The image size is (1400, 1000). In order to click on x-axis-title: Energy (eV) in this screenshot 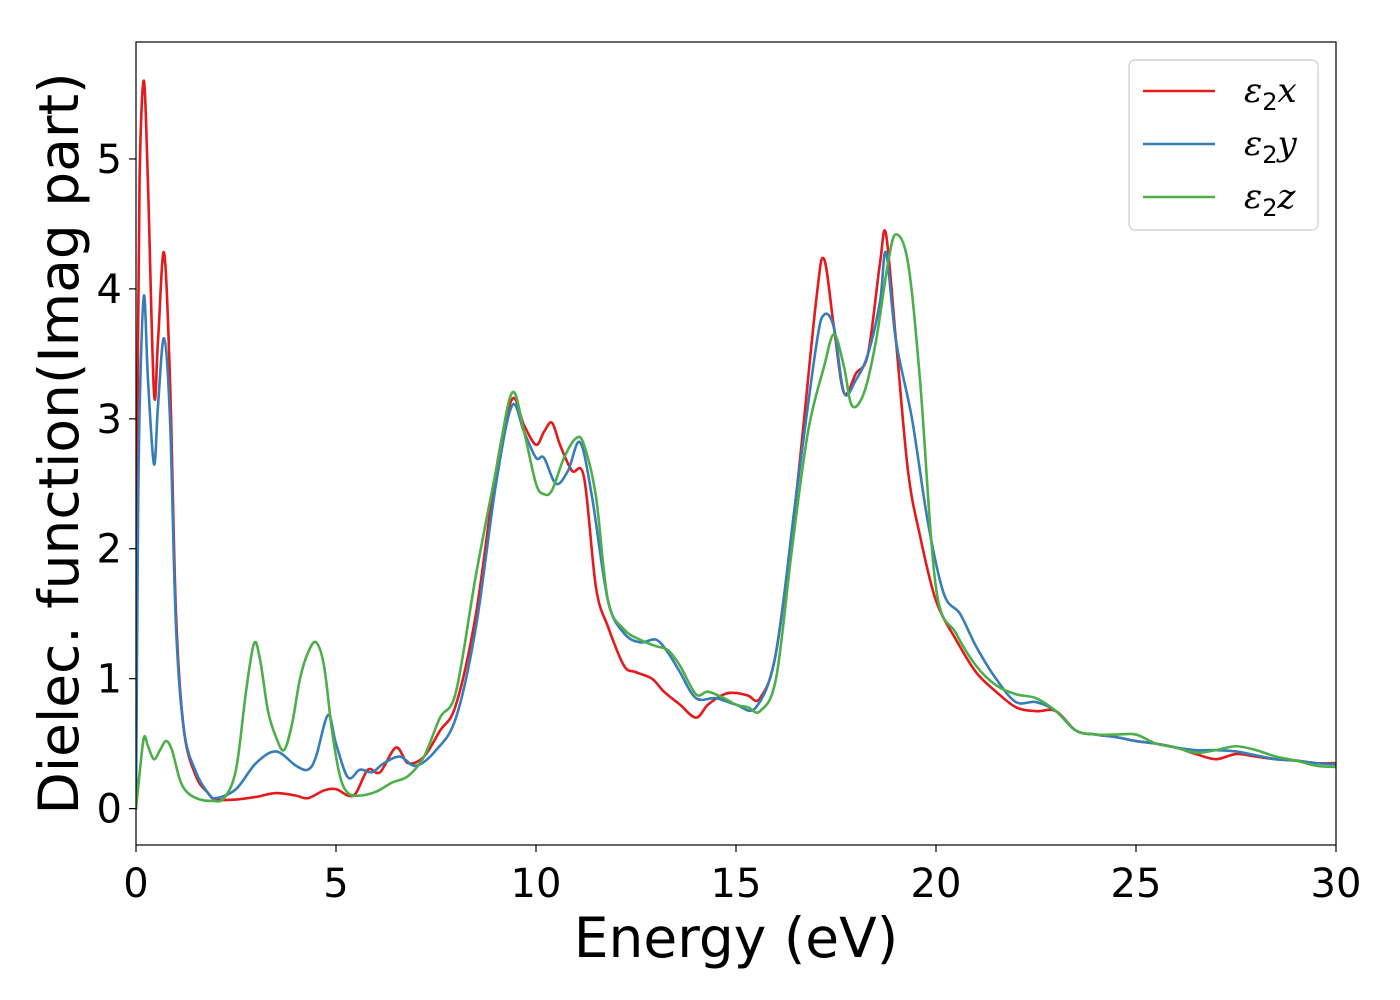, I will do `click(736, 938)`.